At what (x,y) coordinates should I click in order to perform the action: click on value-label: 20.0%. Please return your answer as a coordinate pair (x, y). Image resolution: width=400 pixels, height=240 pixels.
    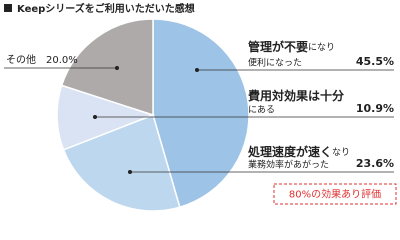
    Looking at the image, I should click on (62, 60).